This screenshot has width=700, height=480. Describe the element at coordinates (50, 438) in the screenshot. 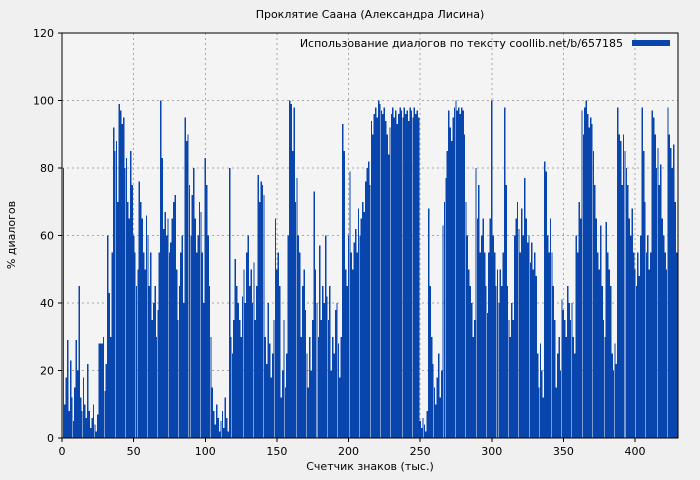

I see `y-tick-label: 0` at that location.